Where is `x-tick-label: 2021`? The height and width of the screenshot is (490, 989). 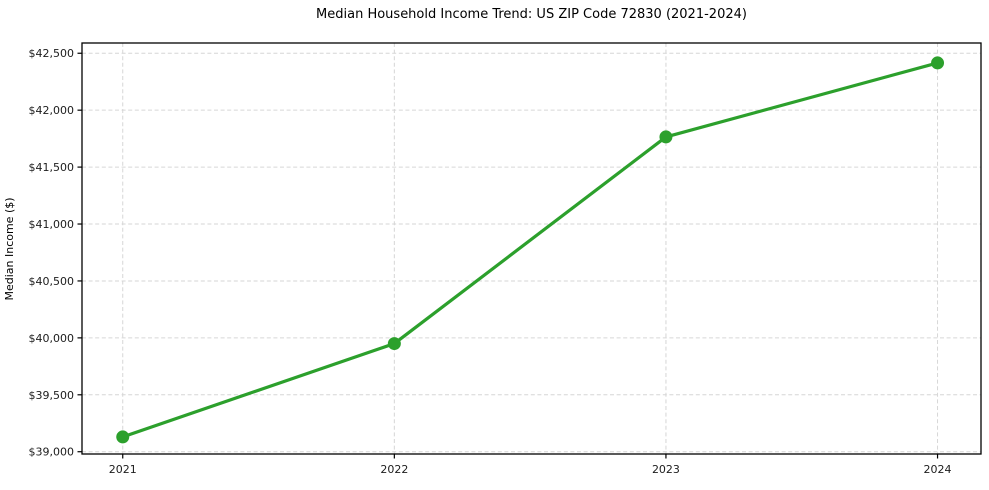 x-tick-label: 2021 is located at coordinates (123, 469).